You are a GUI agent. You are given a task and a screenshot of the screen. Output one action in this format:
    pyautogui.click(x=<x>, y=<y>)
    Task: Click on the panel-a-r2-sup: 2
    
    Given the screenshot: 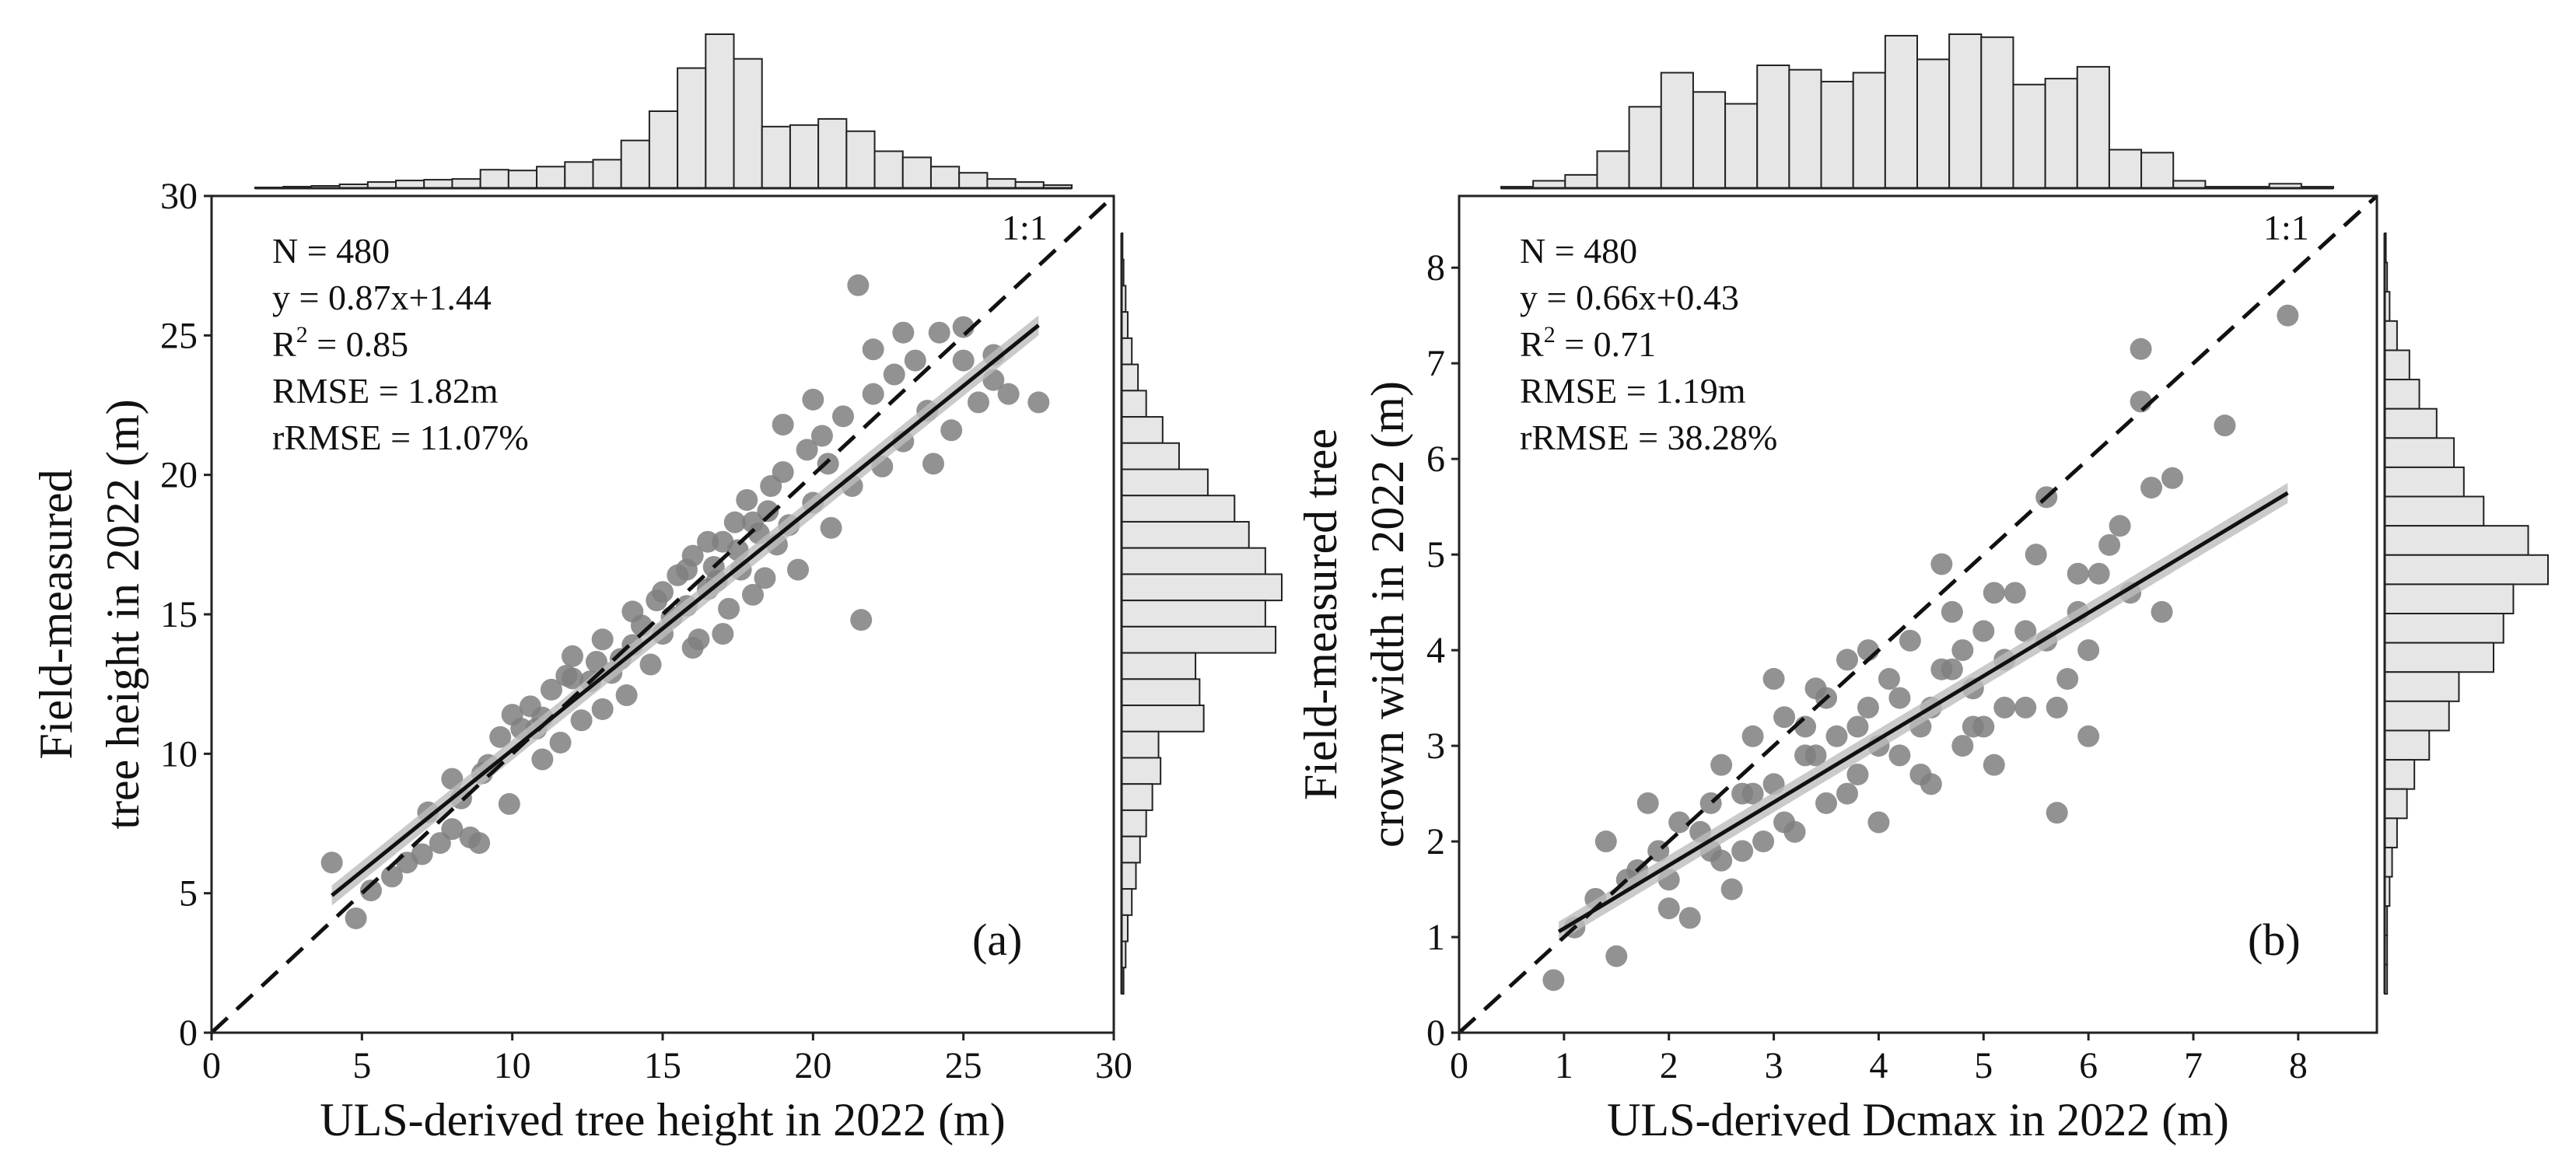 What is the action you would take?
    pyautogui.click(x=302, y=335)
    